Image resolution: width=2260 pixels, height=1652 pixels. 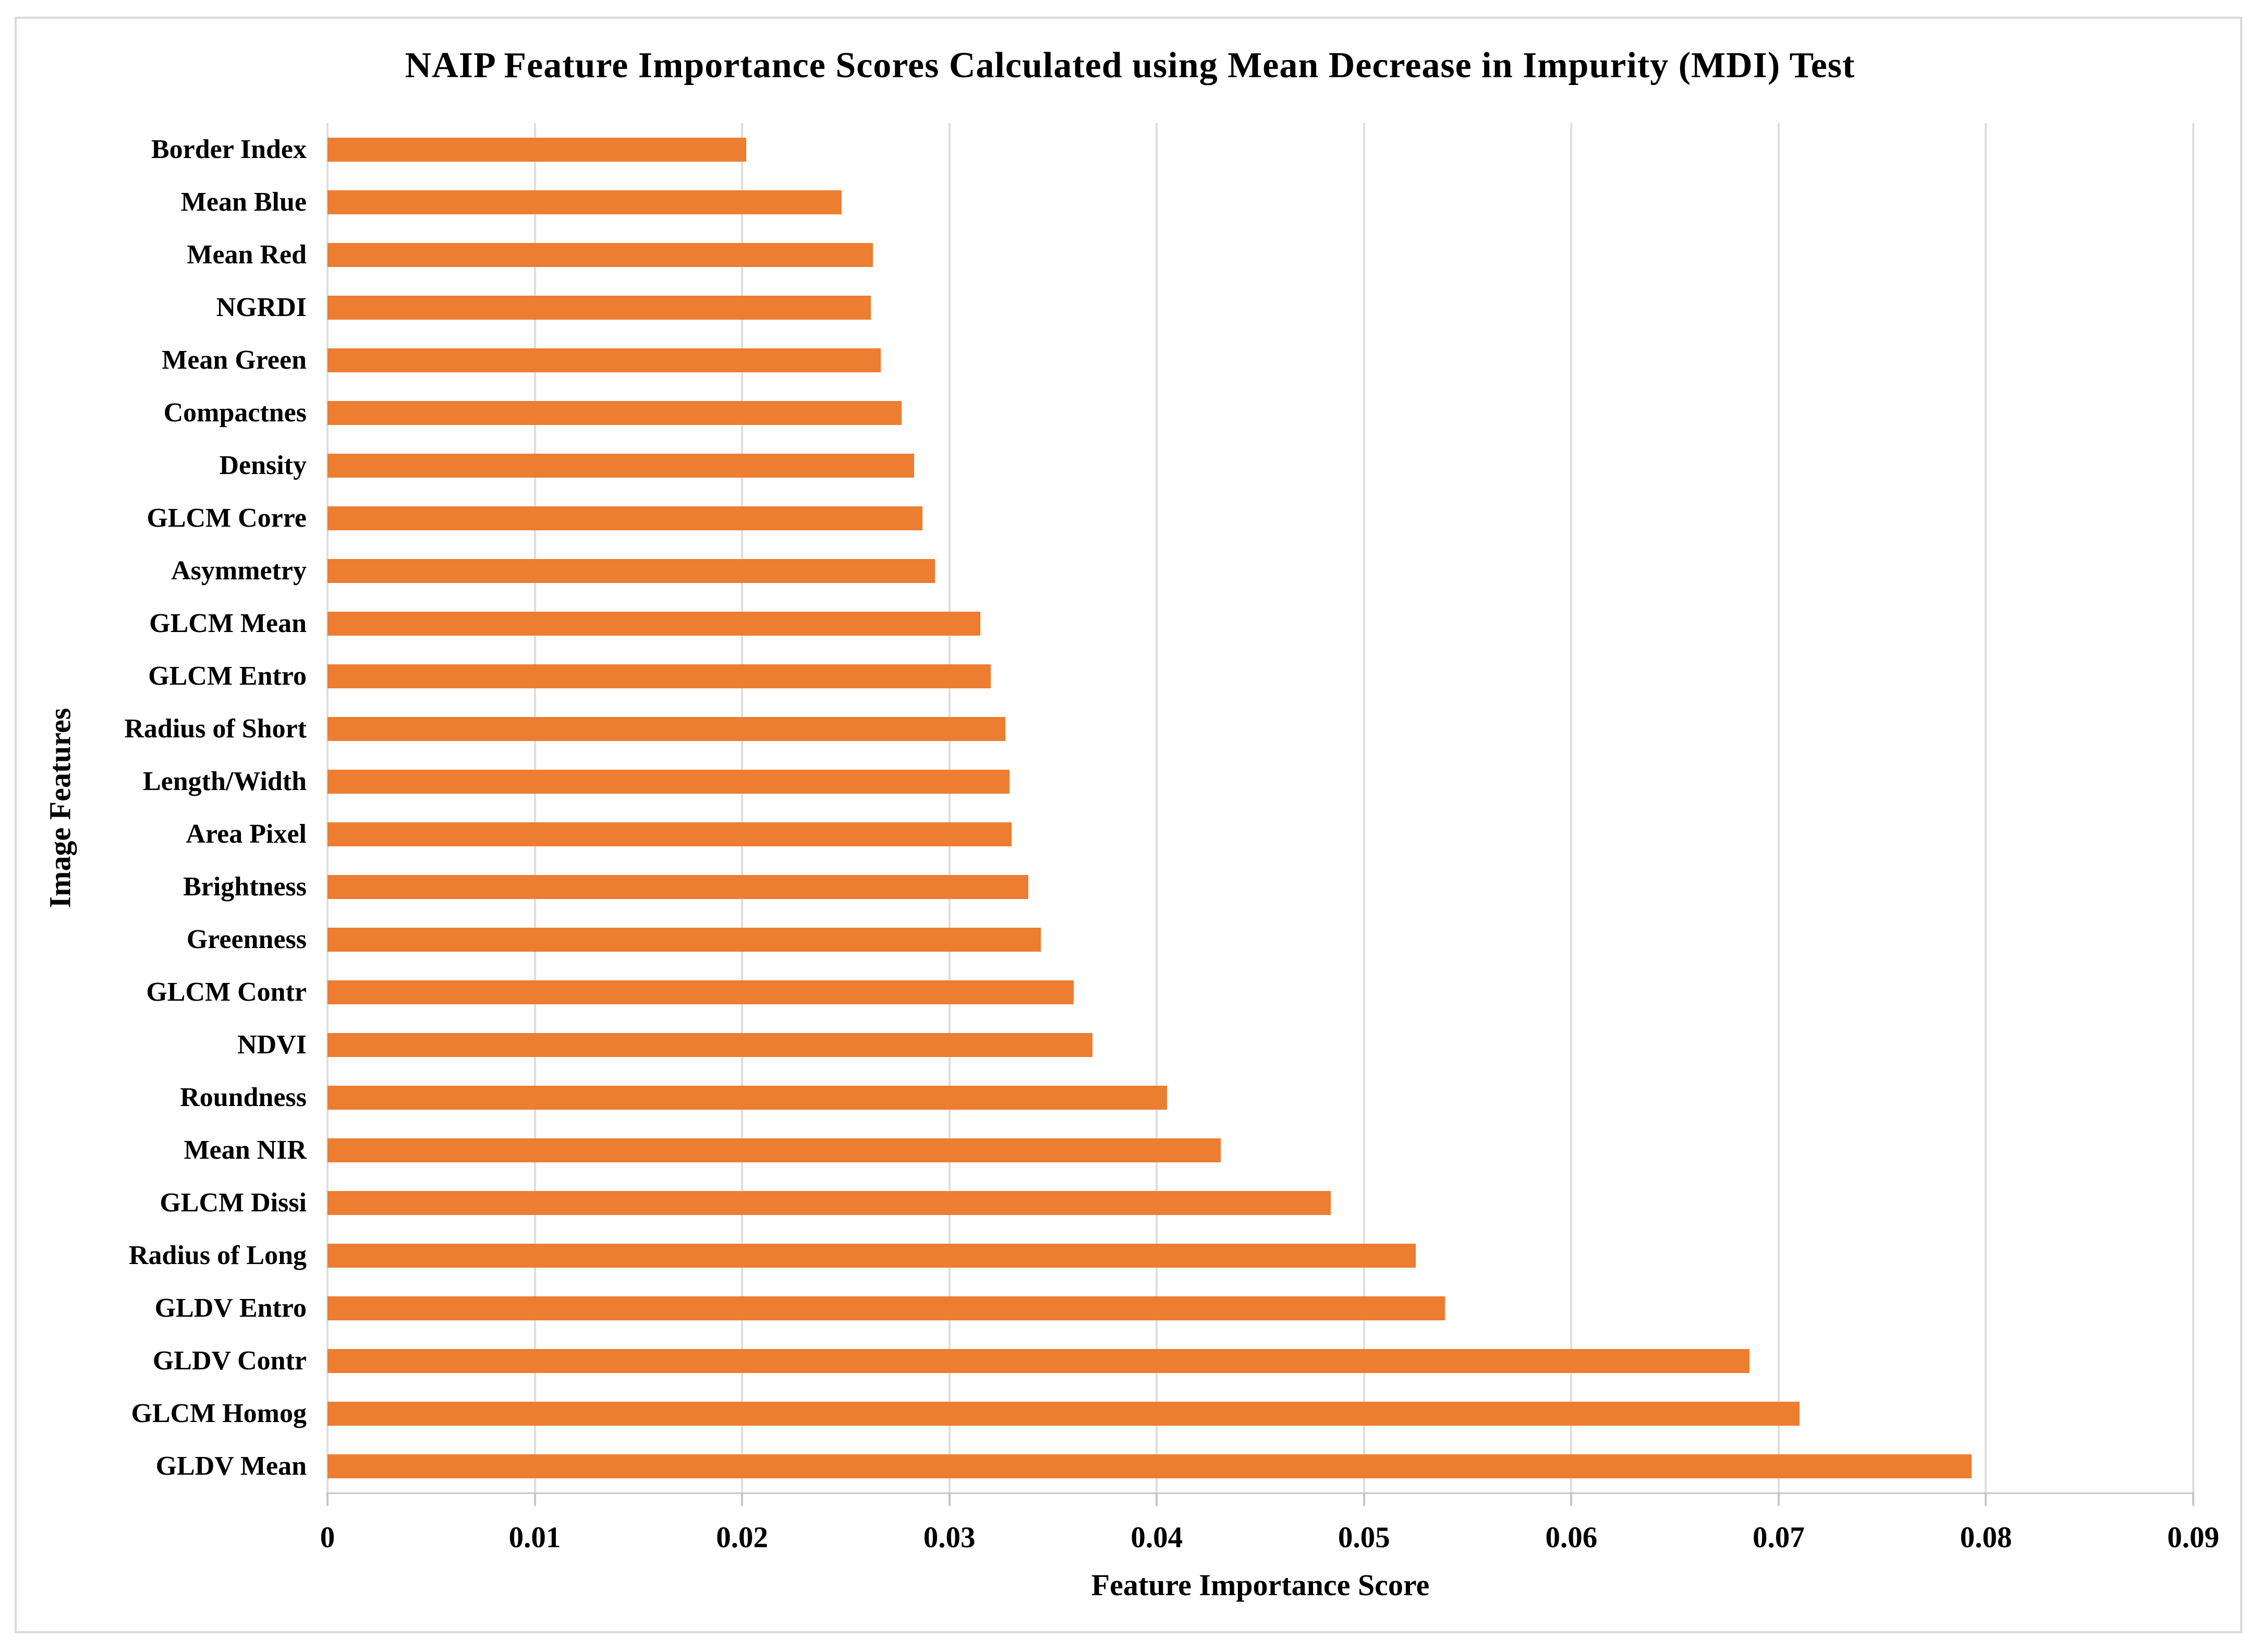 What do you see at coordinates (1986, 808) in the screenshot?
I see `gridline-0.08` at bounding box center [1986, 808].